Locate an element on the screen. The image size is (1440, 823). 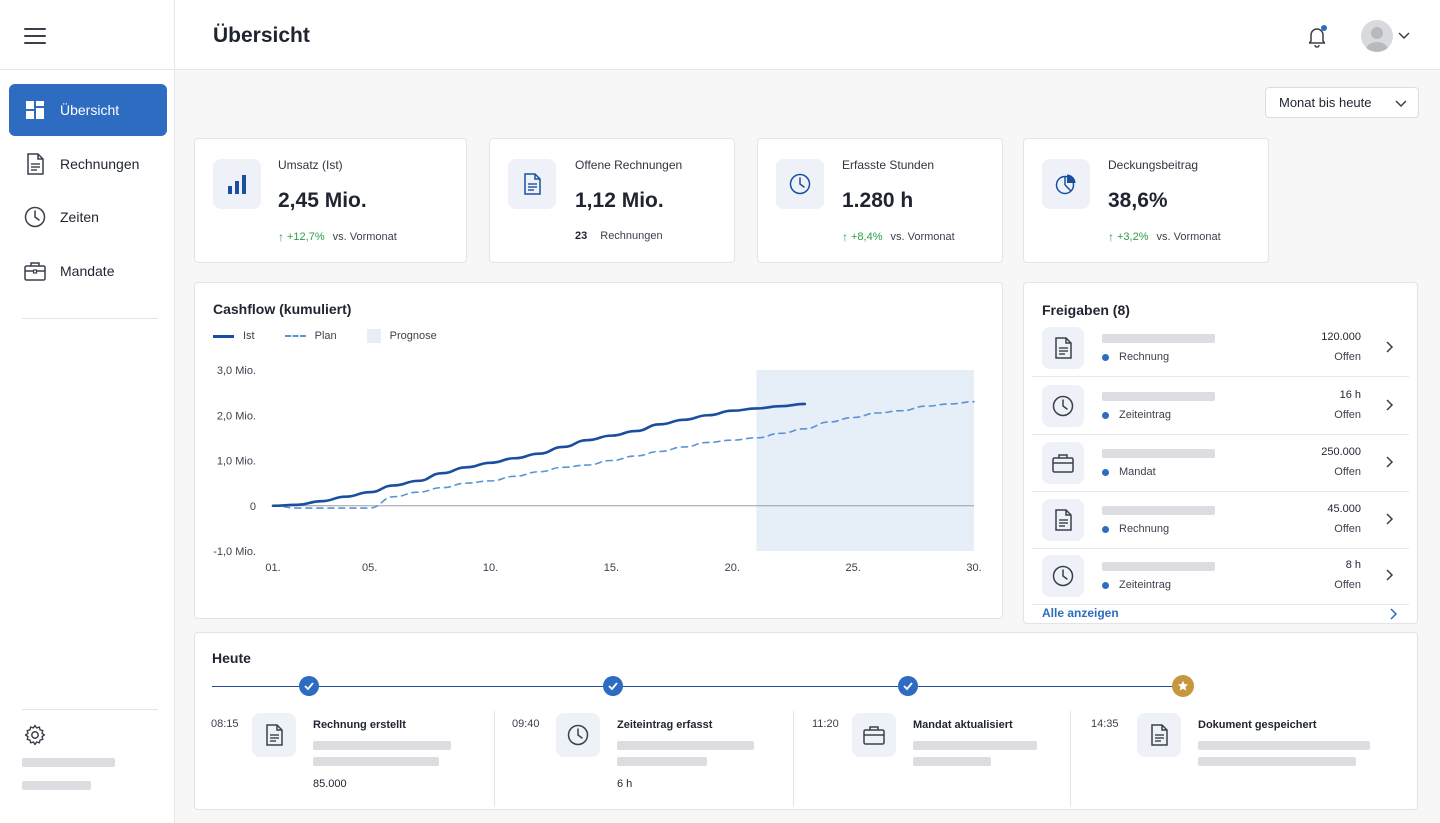
sidebar-item-uebersicht: Übersicht is located at coordinates (88, 110).